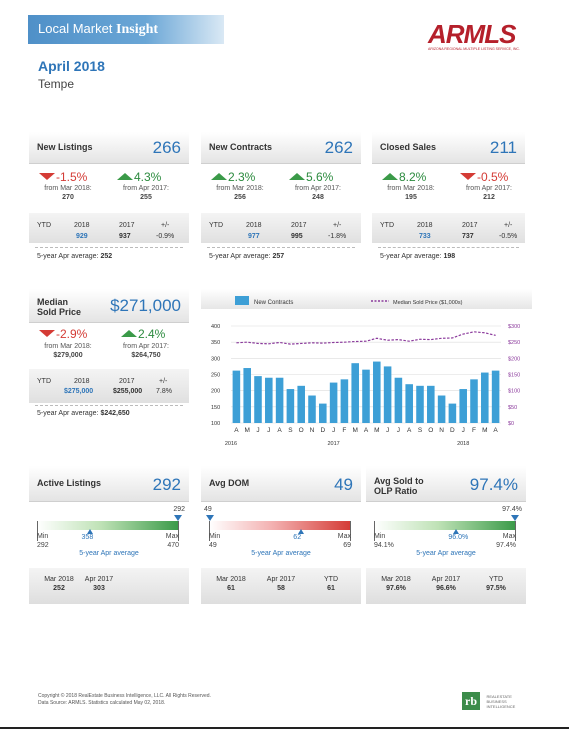 Image resolution: width=569 pixels, height=732 pixels. What do you see at coordinates (273, 303) in the screenshot?
I see `legend-bar-label: New Contracts` at bounding box center [273, 303].